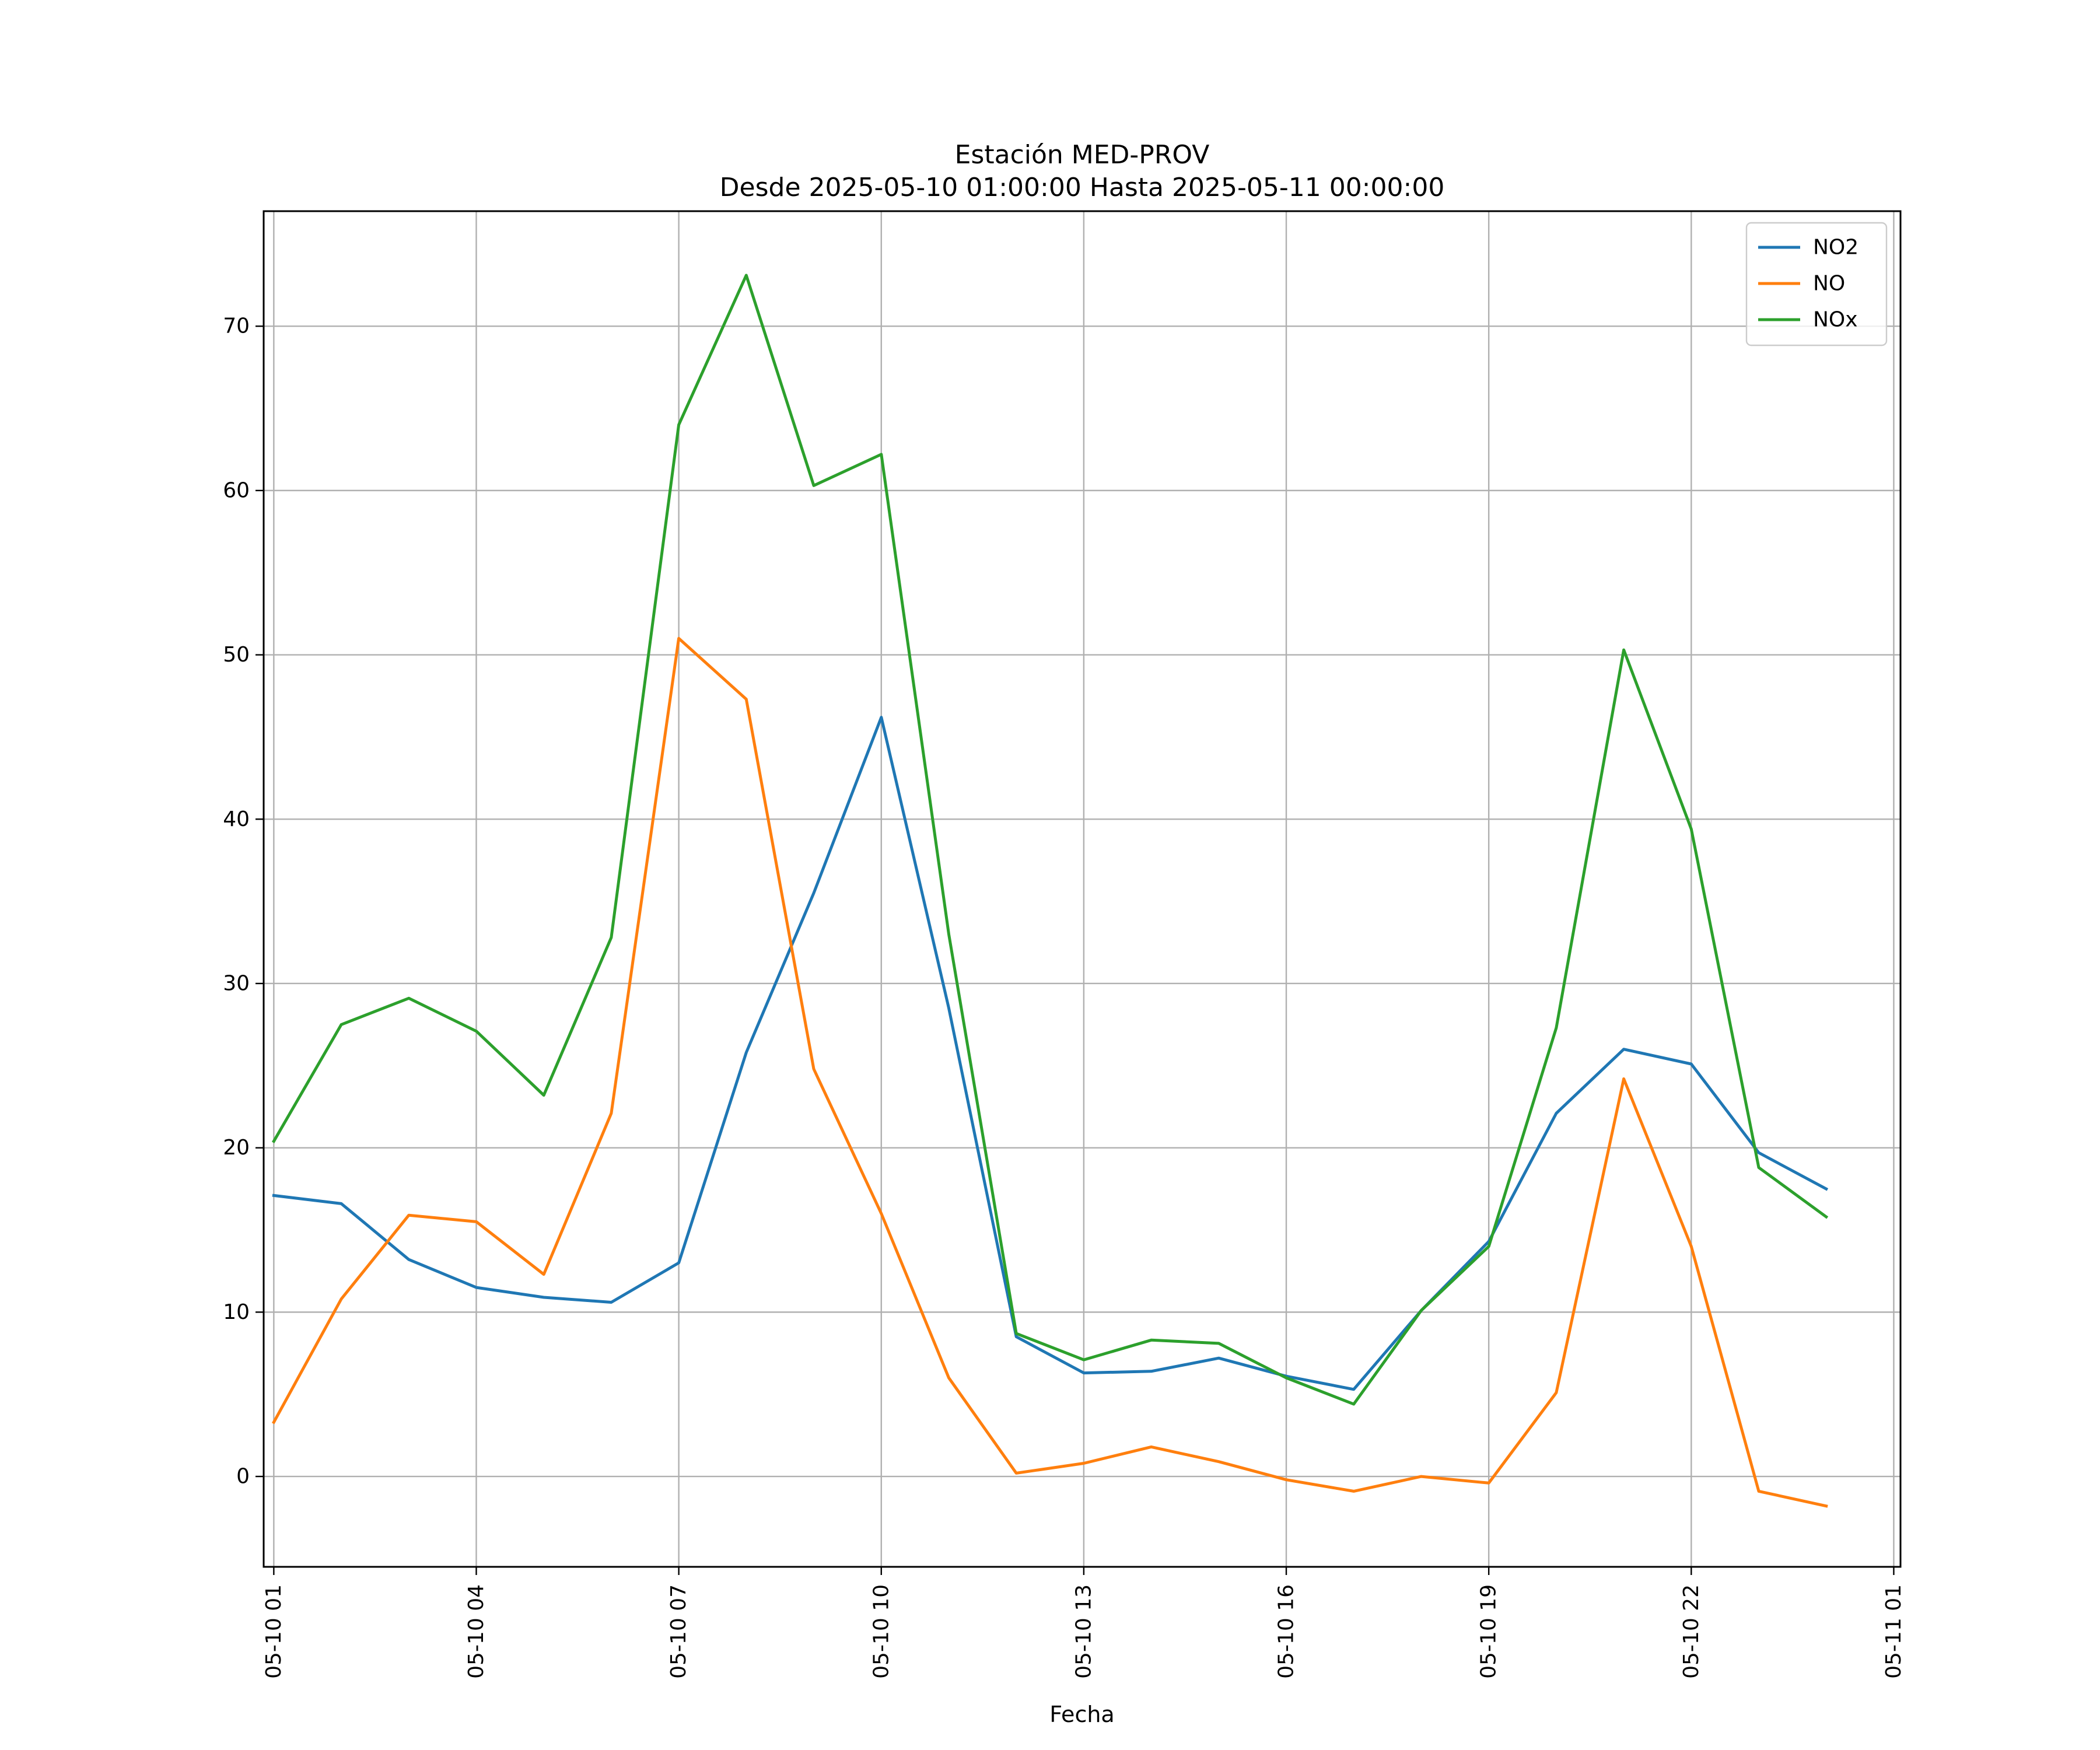 This screenshot has width=2100, height=1750. Describe the element at coordinates (236, 326) in the screenshot. I see `y-tick-label: 70` at that location.